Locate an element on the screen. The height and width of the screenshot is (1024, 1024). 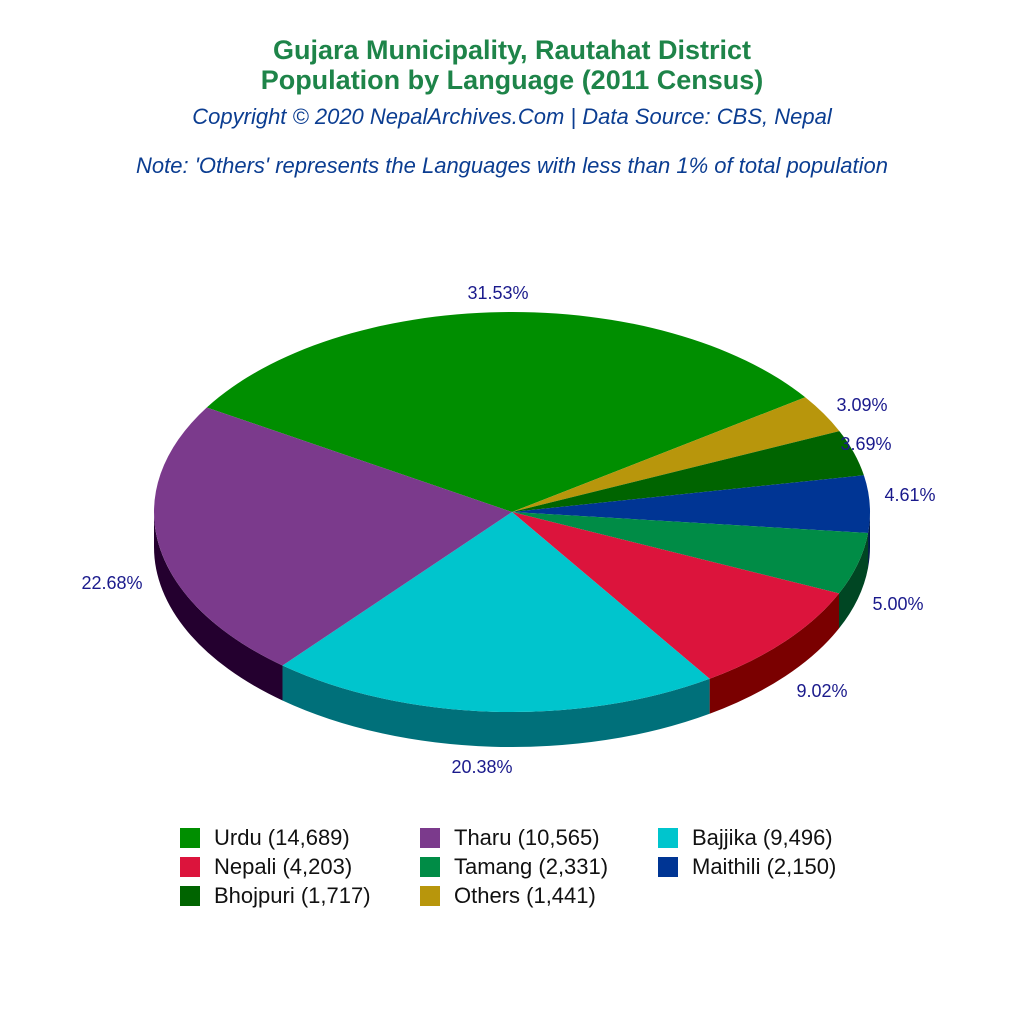
legend-item-tamang: Tamang (2,331) is located at coordinates (539, 866).